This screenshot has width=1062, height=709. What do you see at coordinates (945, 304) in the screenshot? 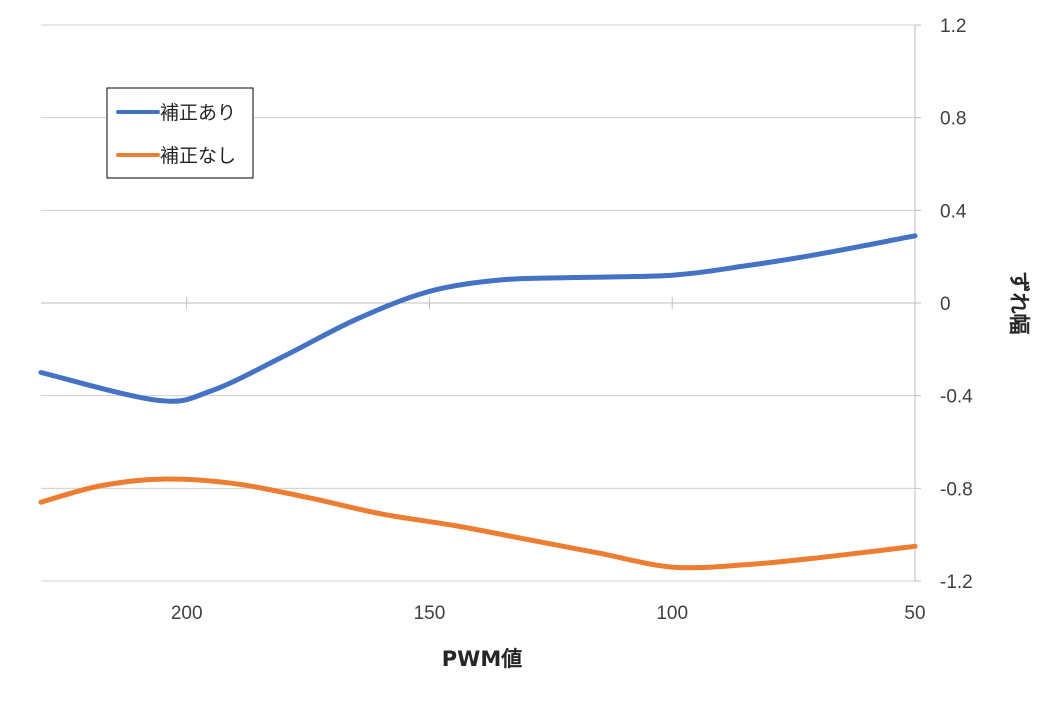
I see `y-tick-label: 0` at bounding box center [945, 304].